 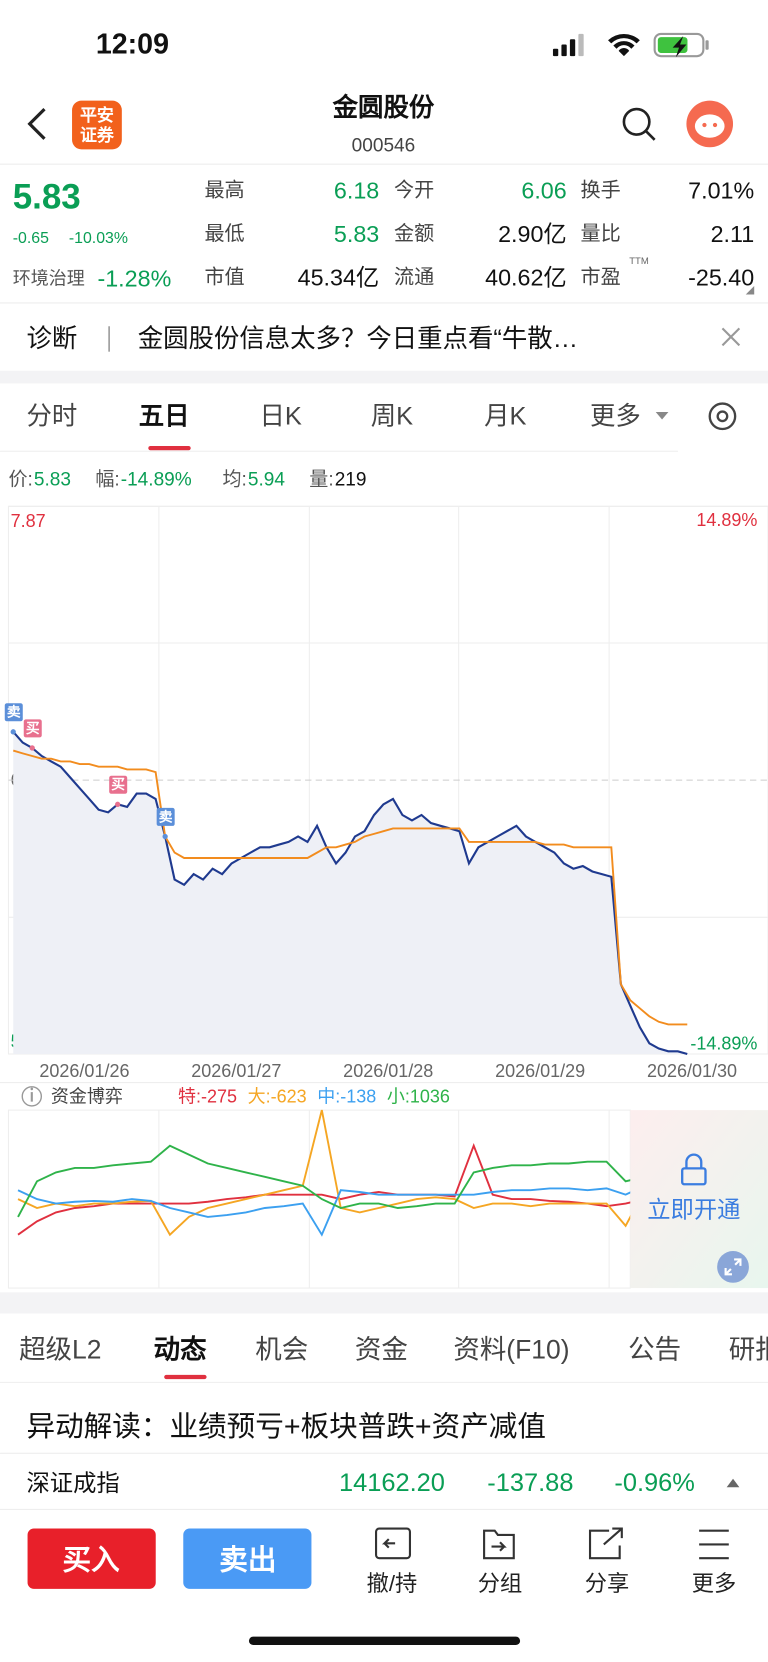 I want to click on action-icons, so click(x=551, y=1543).